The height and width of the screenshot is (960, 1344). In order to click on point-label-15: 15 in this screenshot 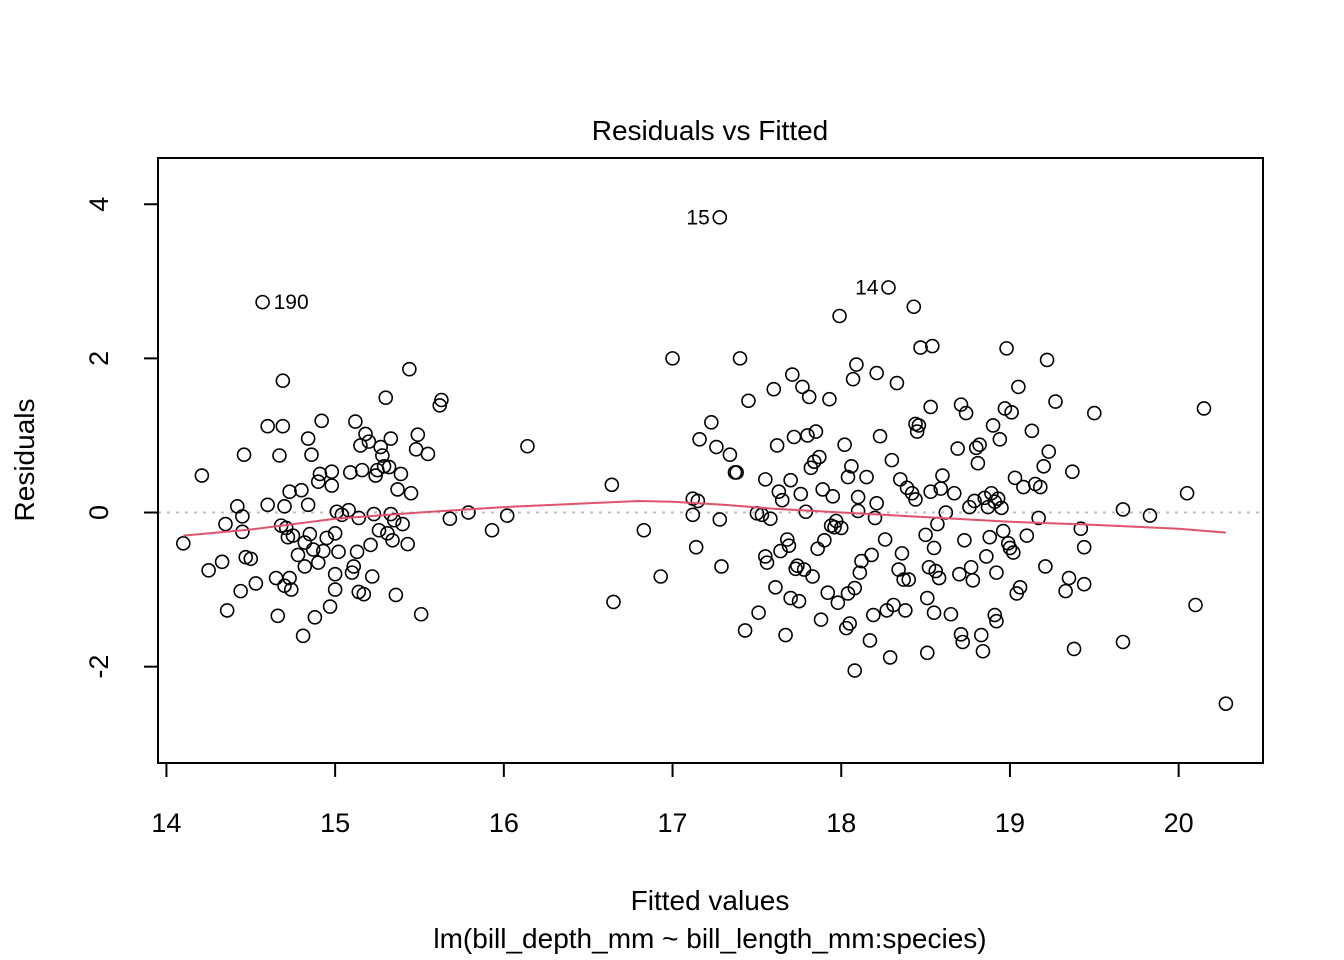, I will do `click(697, 217)`.